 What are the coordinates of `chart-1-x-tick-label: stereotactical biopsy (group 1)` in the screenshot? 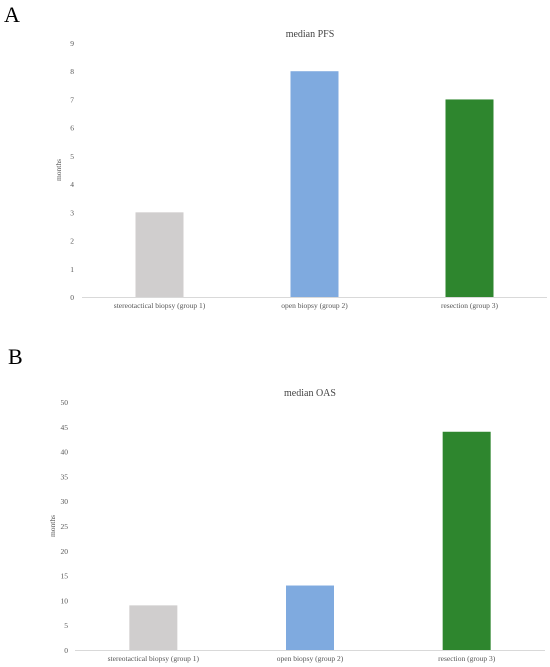 It's located at (154, 658).